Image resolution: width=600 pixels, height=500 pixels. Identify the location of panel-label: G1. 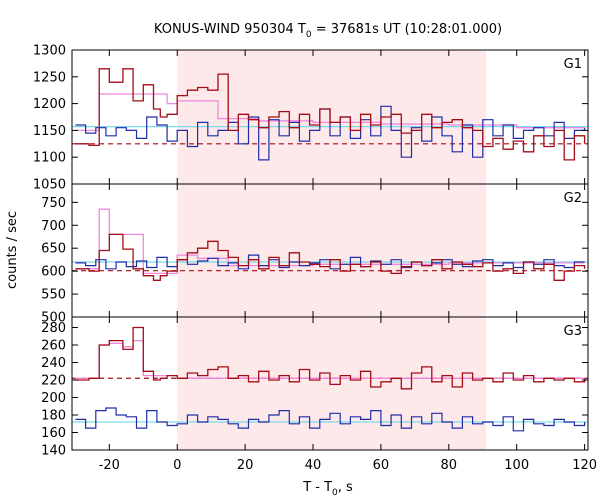
(573, 64).